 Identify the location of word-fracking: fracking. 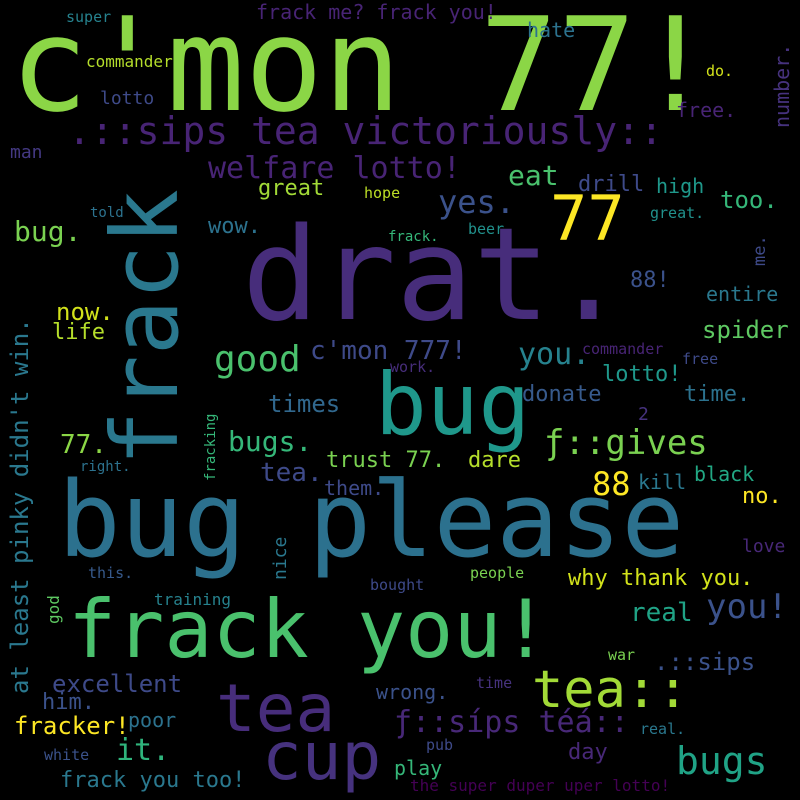
(211, 447).